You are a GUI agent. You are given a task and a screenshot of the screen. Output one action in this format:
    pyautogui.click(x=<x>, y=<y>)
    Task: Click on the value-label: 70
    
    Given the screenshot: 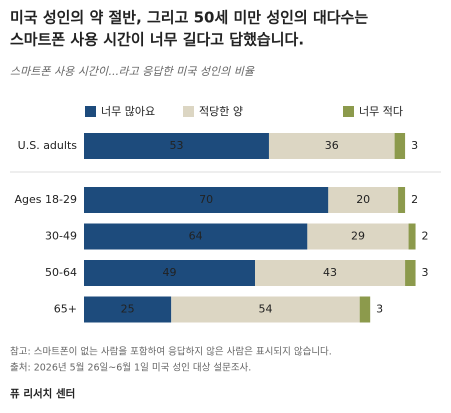 What is the action you would take?
    pyautogui.click(x=206, y=199)
    